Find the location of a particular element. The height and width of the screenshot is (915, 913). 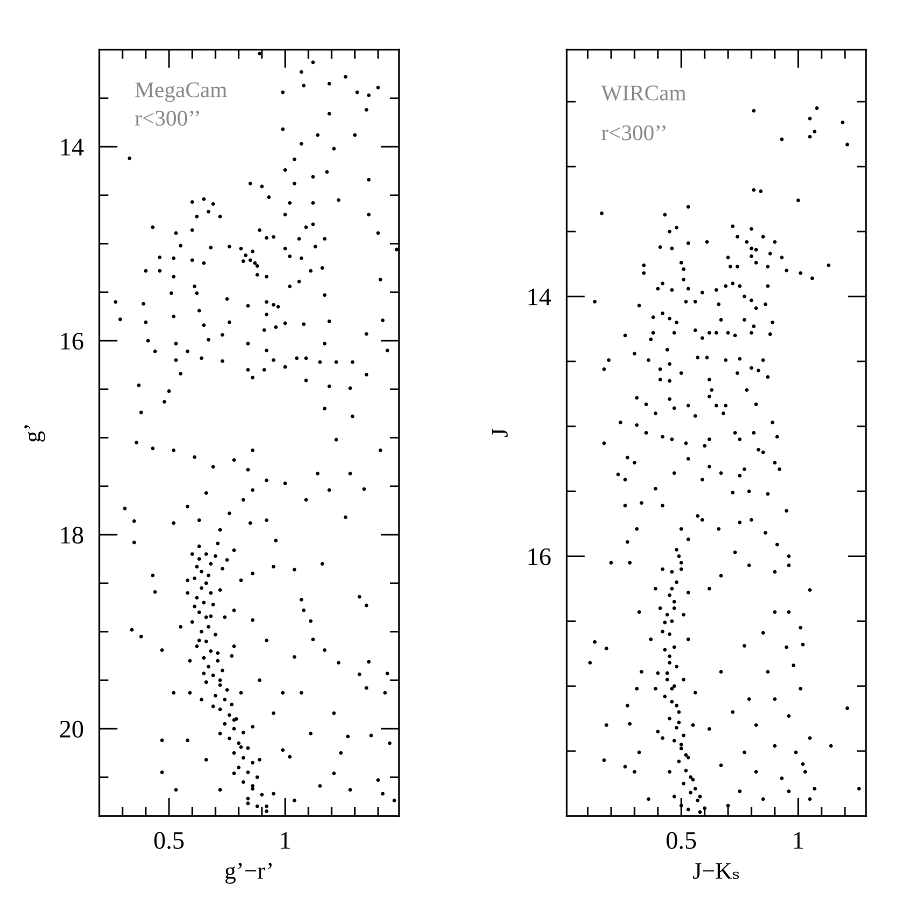

x-axis-title: g’−r’ is located at coordinates (248, 873).